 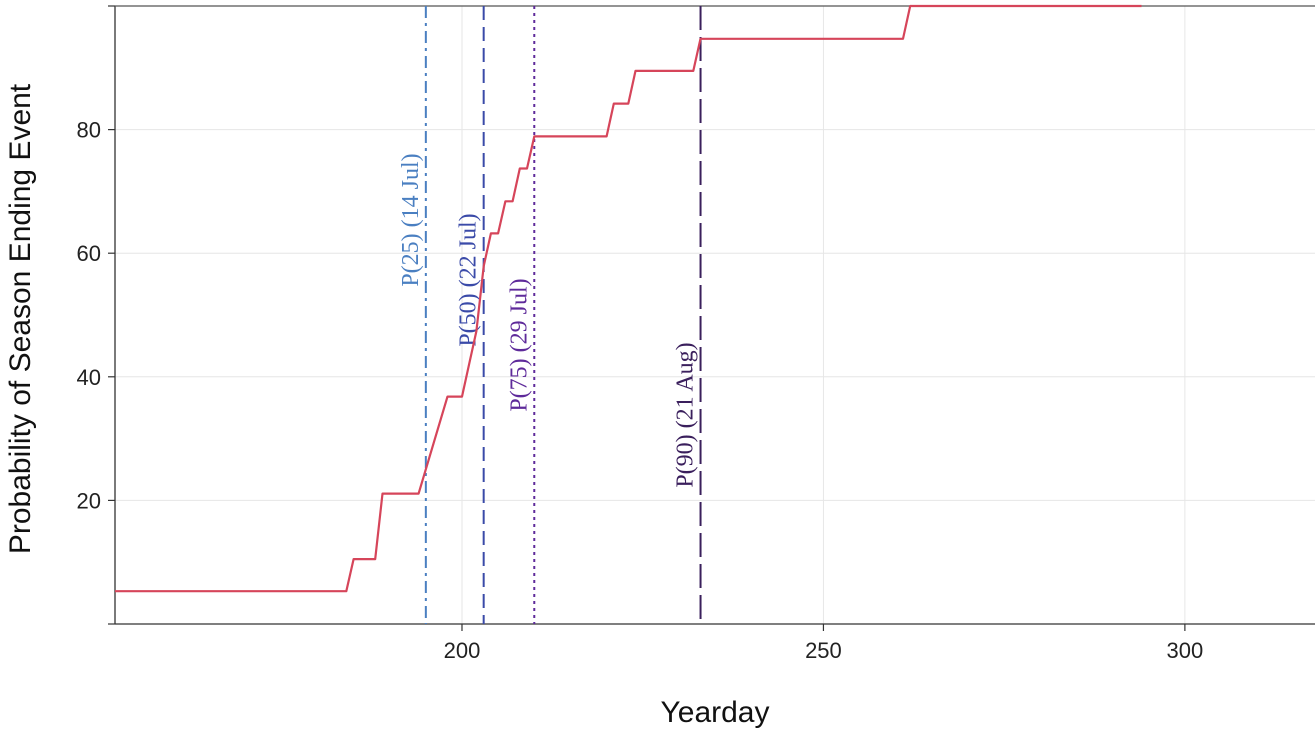 What do you see at coordinates (519, 344) in the screenshot?
I see `reference-line-label: P(75) (29 Jul)` at bounding box center [519, 344].